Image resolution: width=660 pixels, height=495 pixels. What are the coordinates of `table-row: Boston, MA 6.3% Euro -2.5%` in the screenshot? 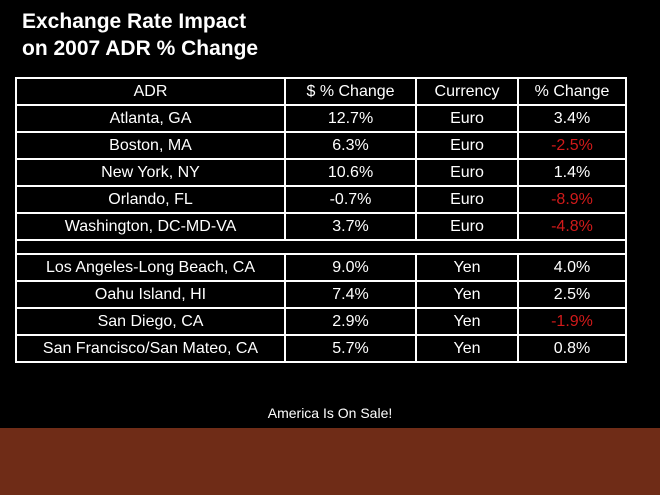 It's located at (321, 145).